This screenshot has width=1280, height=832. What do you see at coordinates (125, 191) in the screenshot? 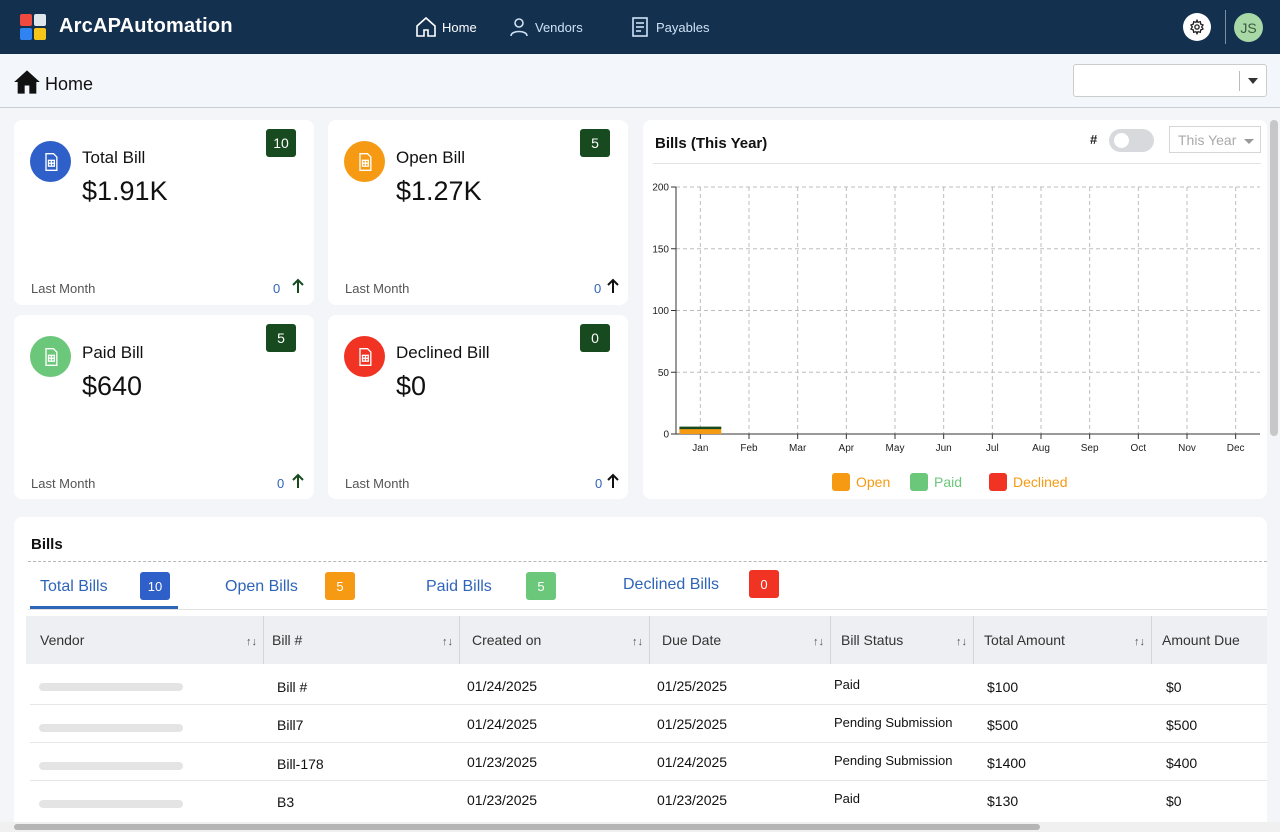
I see `card-value: $1.91K` at bounding box center [125, 191].